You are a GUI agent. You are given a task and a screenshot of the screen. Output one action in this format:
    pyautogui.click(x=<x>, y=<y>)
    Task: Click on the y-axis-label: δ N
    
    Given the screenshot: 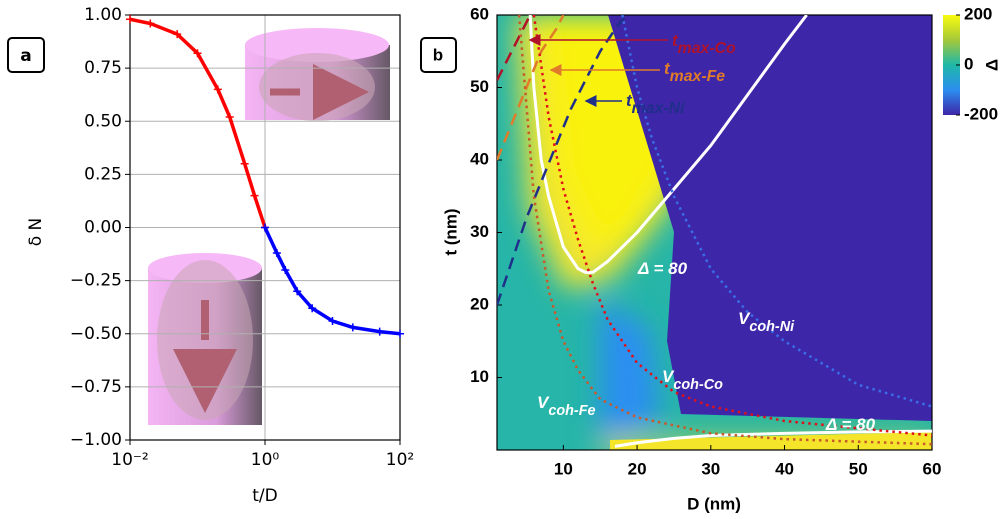 What is the action you would take?
    pyautogui.click(x=36, y=232)
    